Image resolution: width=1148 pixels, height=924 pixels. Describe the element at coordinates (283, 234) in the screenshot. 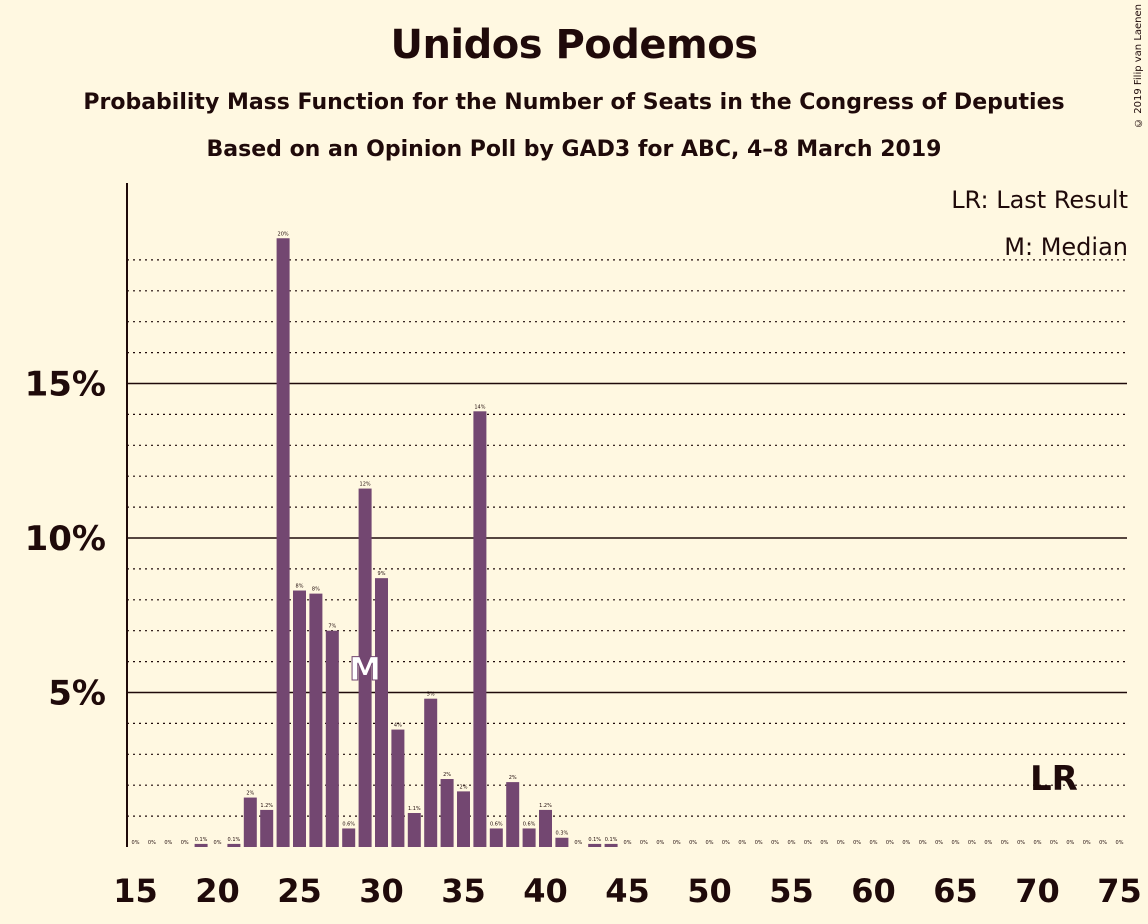

I see `bar-value-label: 20%` at that location.